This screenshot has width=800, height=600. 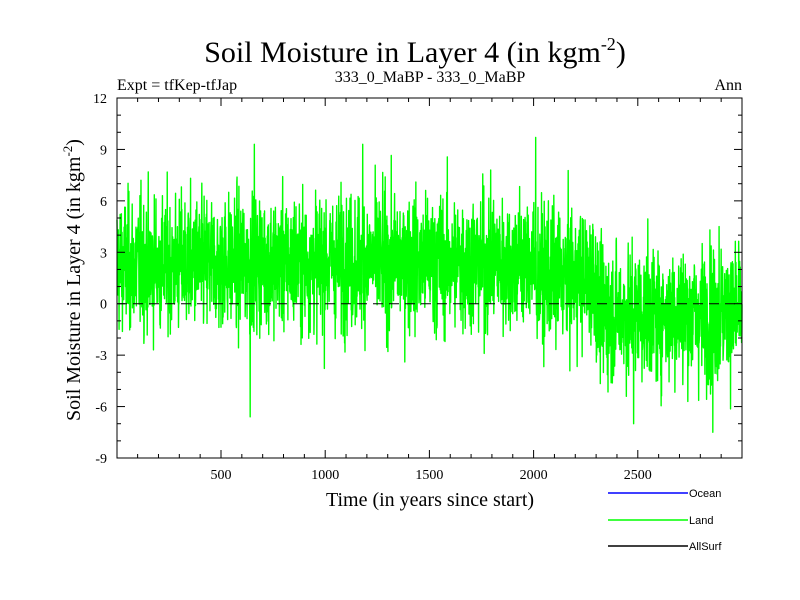 What do you see at coordinates (728, 85) in the screenshot?
I see `season-label: Ann` at bounding box center [728, 85].